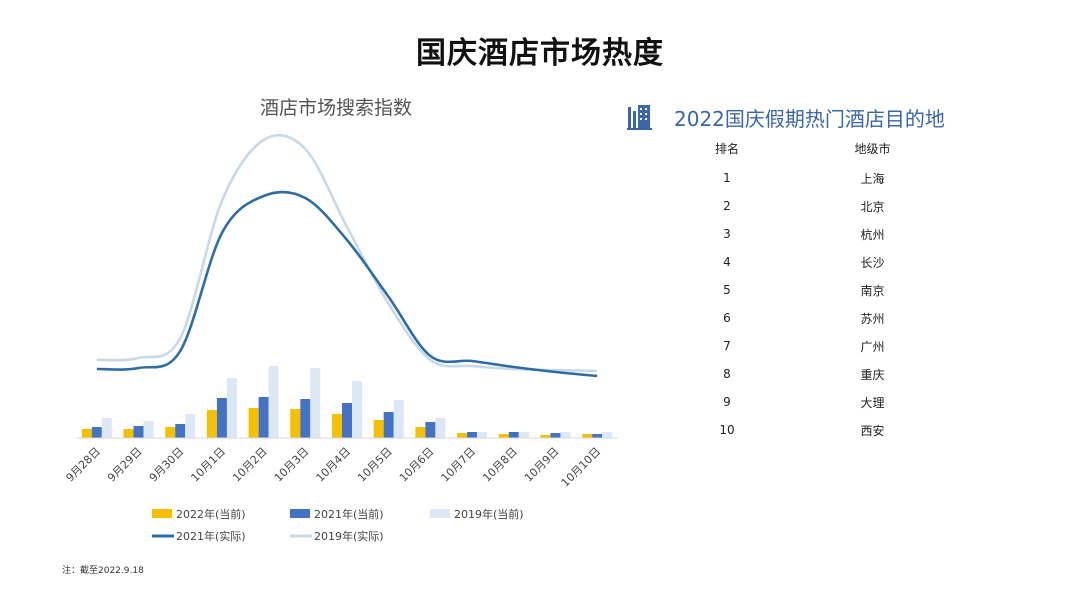  I want to click on rank-cell: 10, so click(727, 430).